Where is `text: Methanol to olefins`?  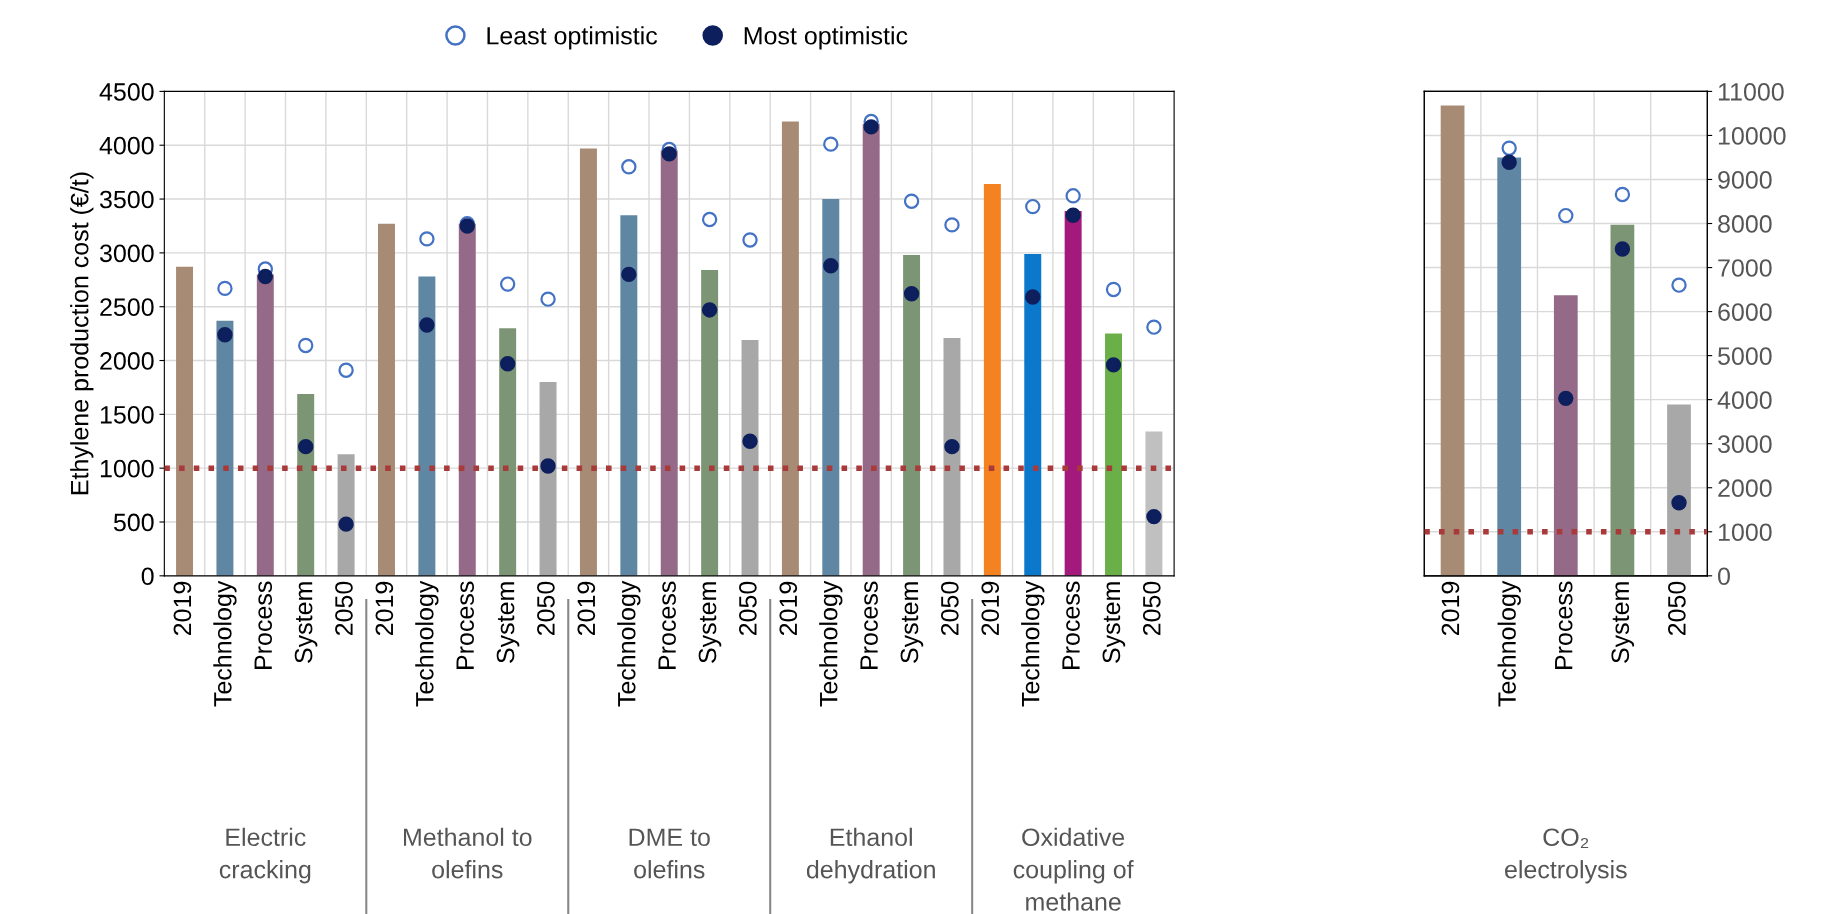
text: Methanol to olefins is located at coordinates (468, 853).